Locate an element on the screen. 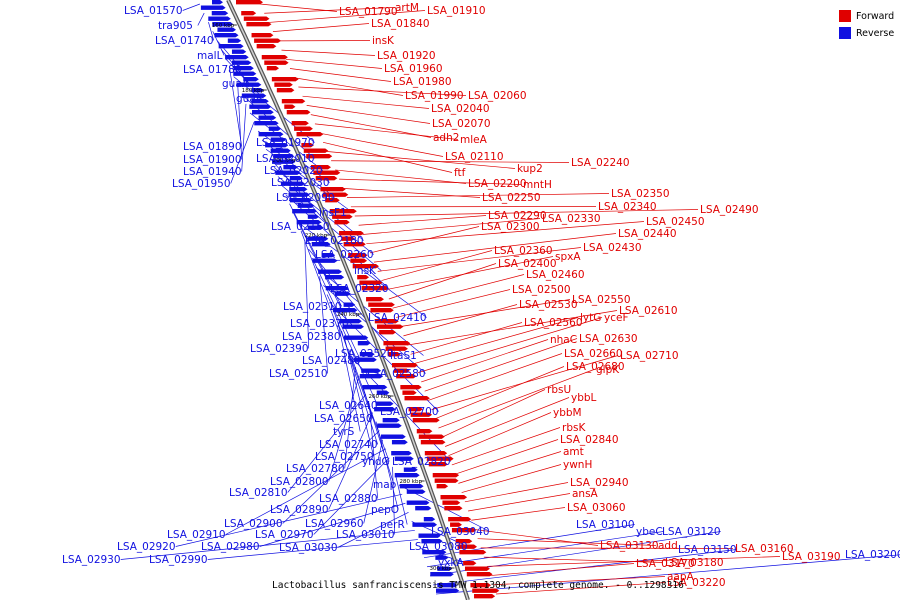  forward-gene-label: LSA_02840 is located at coordinates (589, 440).